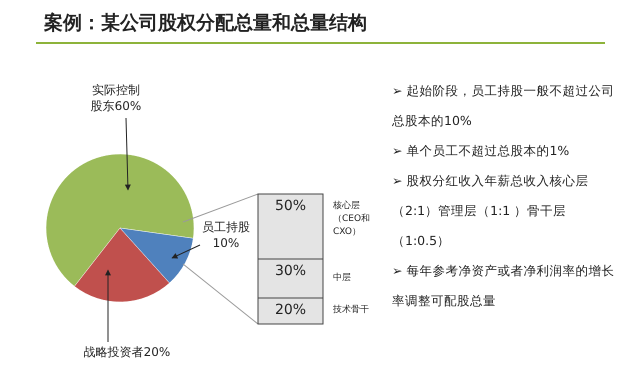 This screenshot has width=640, height=385. I want to click on data-label: 20%, so click(291, 310).